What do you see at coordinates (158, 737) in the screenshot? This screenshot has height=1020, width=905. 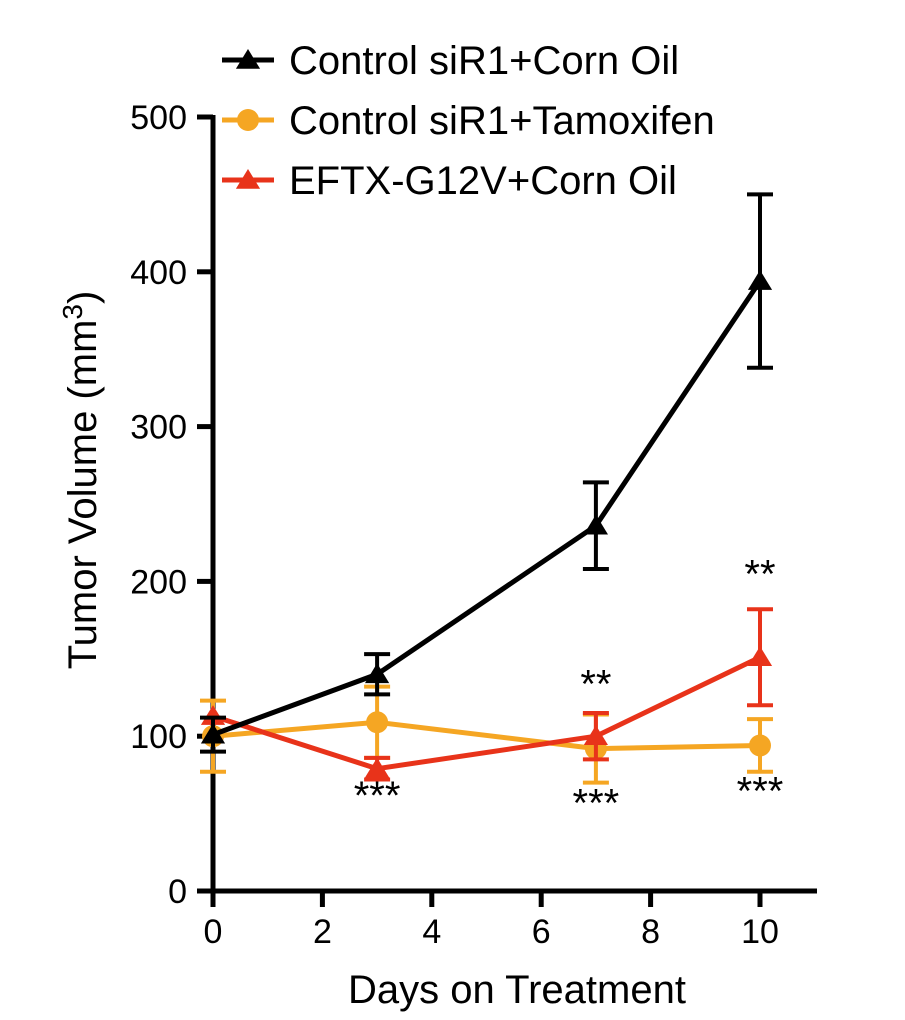 I see `y-tick-label: 100` at bounding box center [158, 737].